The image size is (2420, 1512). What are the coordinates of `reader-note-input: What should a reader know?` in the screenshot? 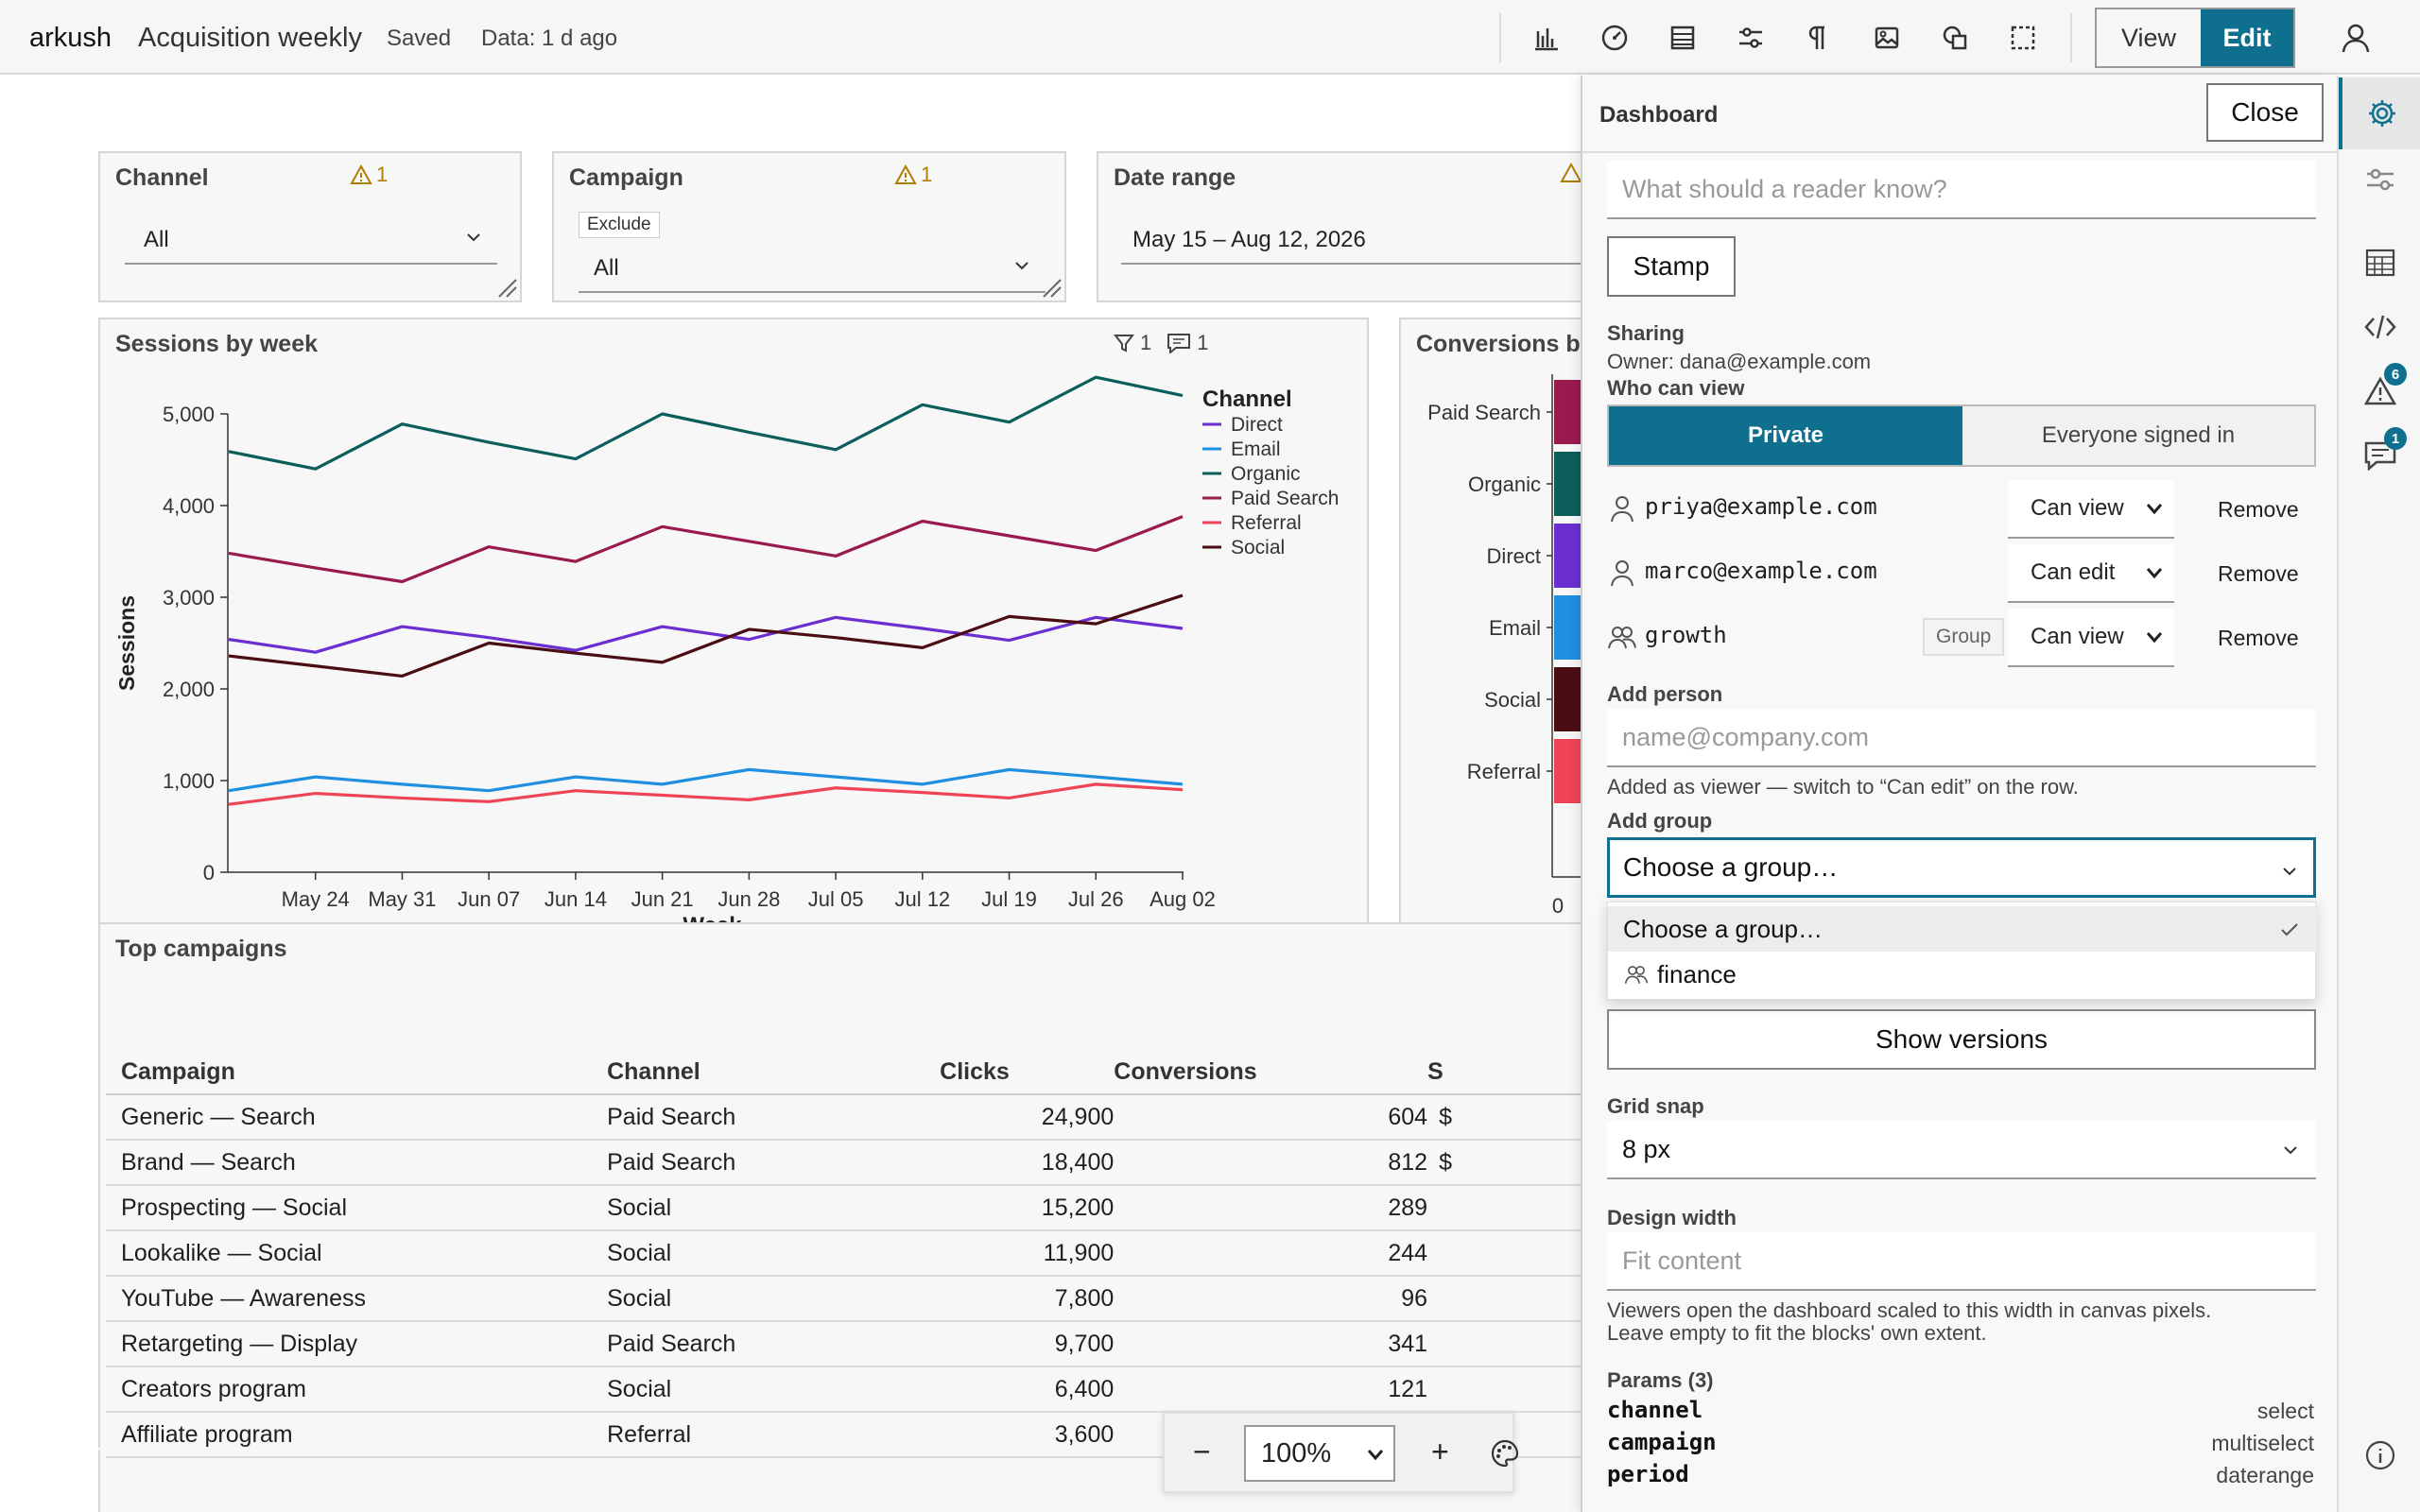 It's located at (1961, 190).